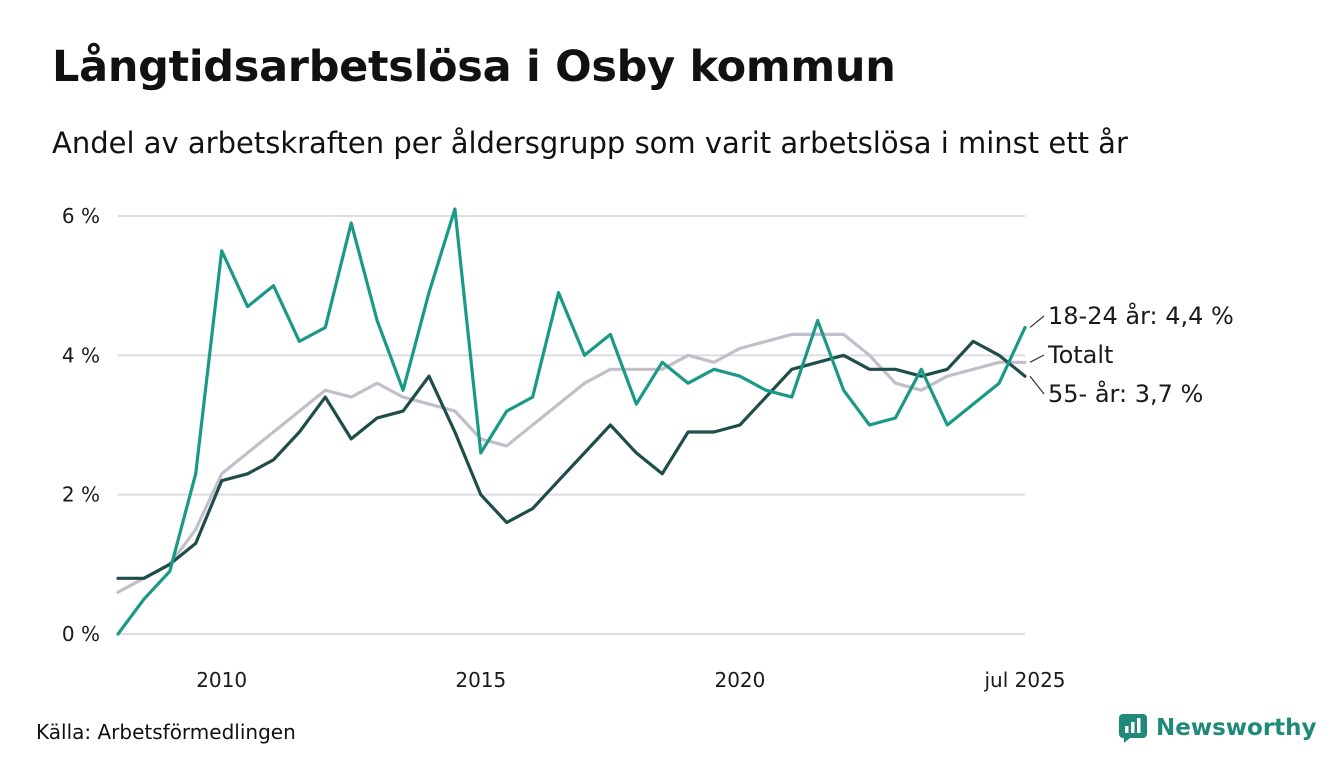 The height and width of the screenshot is (780, 1340). I want to click on y-axis: 0 % 2 % 4 % 6 %, so click(81, 425).